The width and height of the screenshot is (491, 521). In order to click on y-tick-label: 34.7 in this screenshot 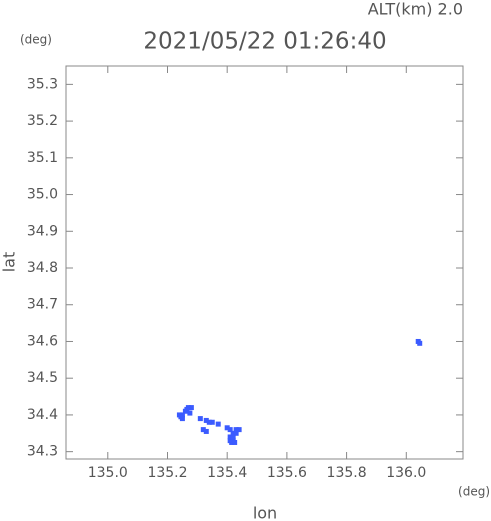, I will do `click(42, 305)`.